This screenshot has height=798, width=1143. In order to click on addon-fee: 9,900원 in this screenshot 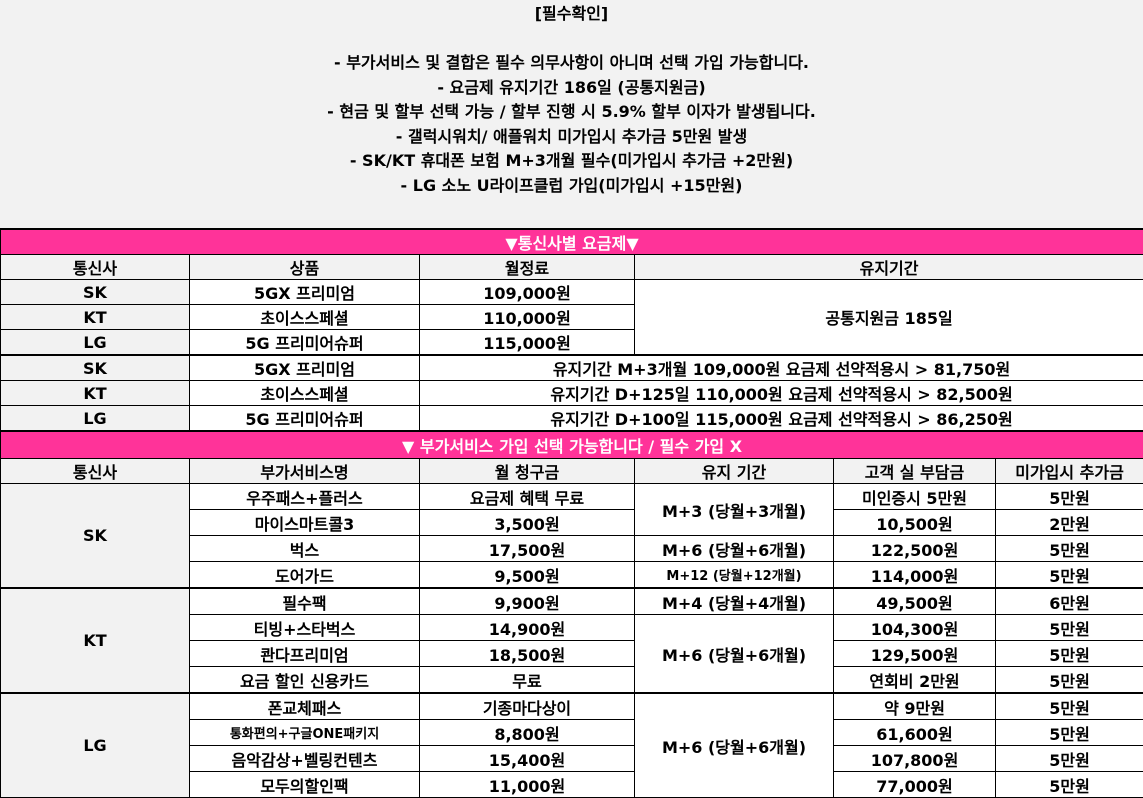, I will do `click(527, 601)`.